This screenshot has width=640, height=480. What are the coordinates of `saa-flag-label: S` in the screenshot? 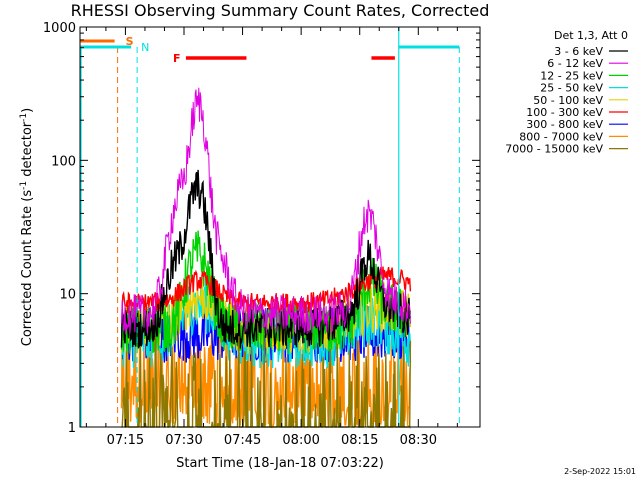 It's located at (130, 41).